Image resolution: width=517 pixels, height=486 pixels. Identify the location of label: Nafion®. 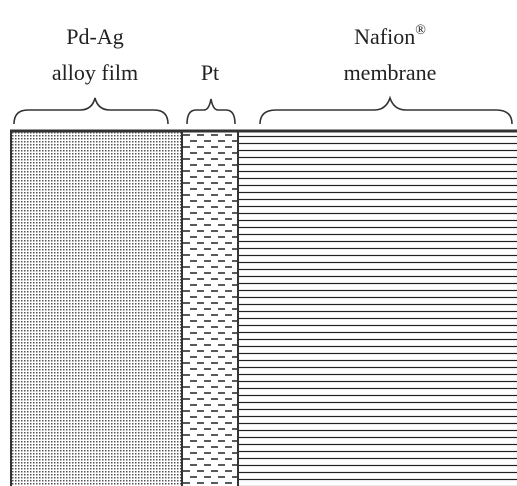
(390, 36).